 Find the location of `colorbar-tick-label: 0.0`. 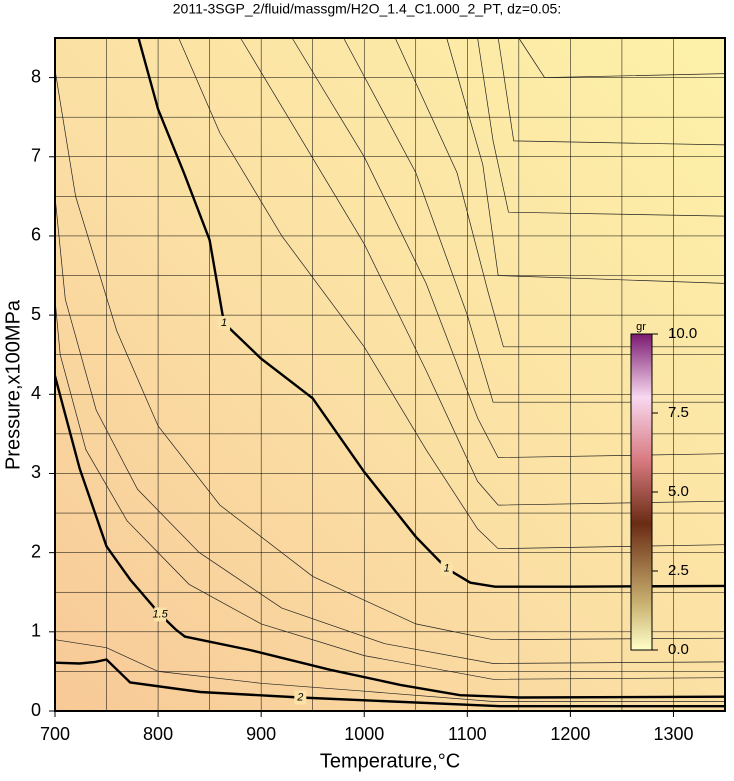

colorbar-tick-label: 0.0 is located at coordinates (678, 649).